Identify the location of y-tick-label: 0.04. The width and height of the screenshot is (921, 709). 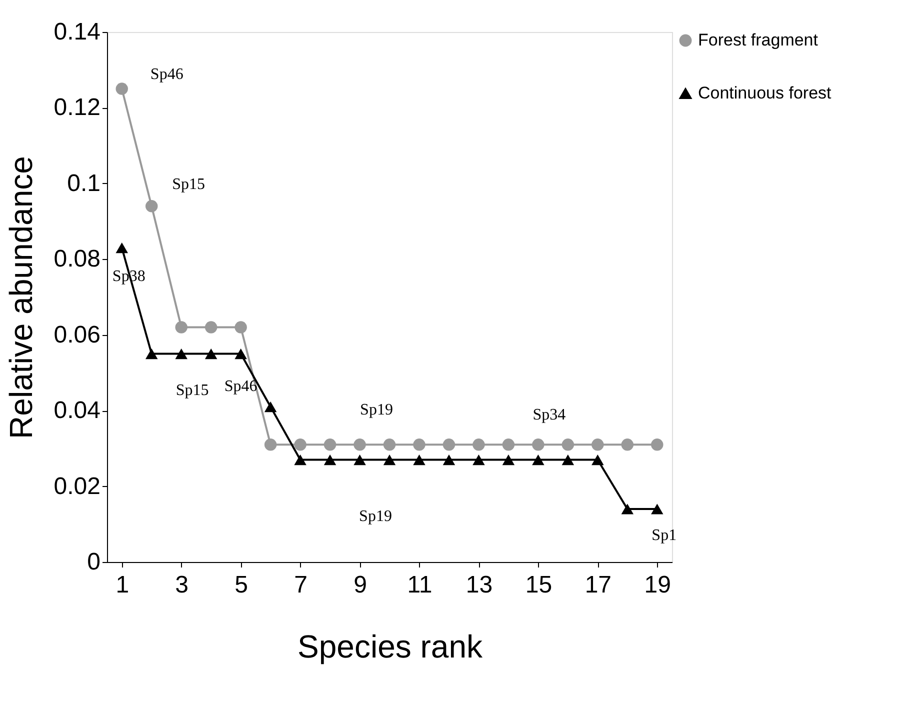
(77, 410).